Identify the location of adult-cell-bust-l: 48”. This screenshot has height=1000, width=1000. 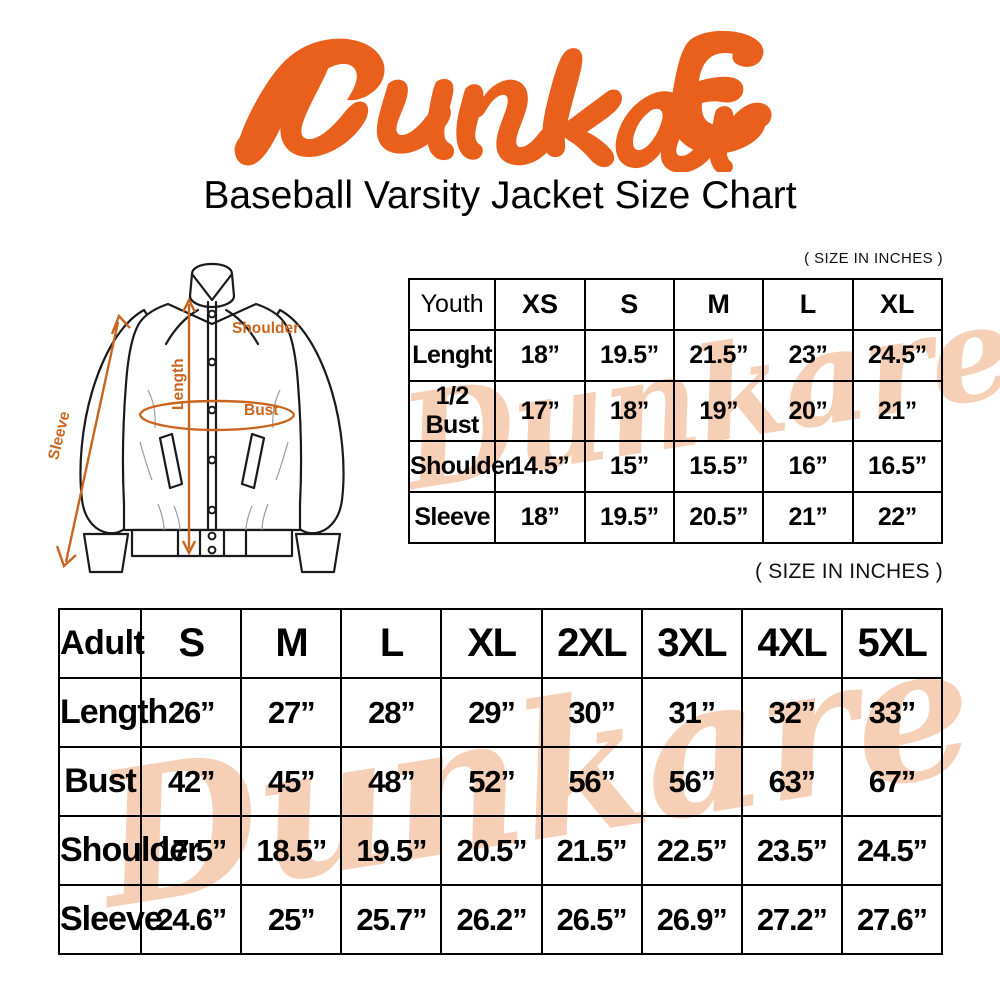
(391, 781).